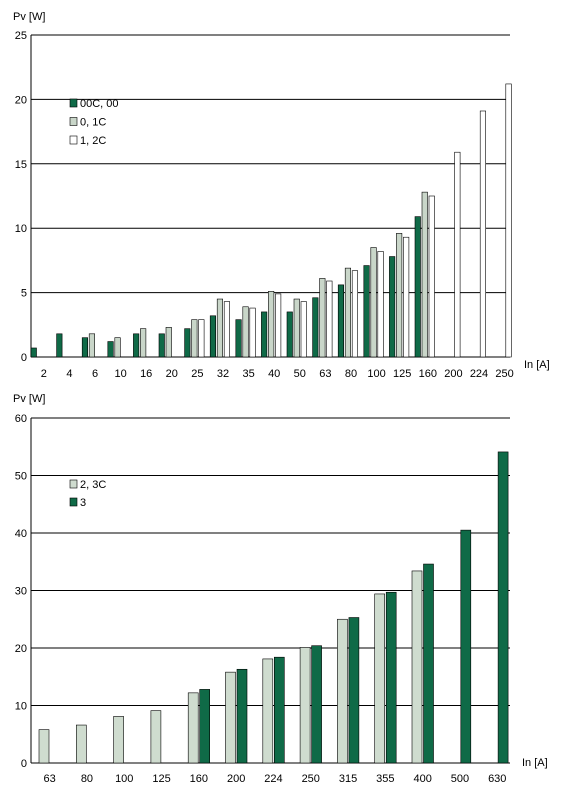 Image resolution: width=568 pixels, height=786 pixels. What do you see at coordinates (311, 779) in the screenshot?
I see `x-tick-label: 250` at bounding box center [311, 779].